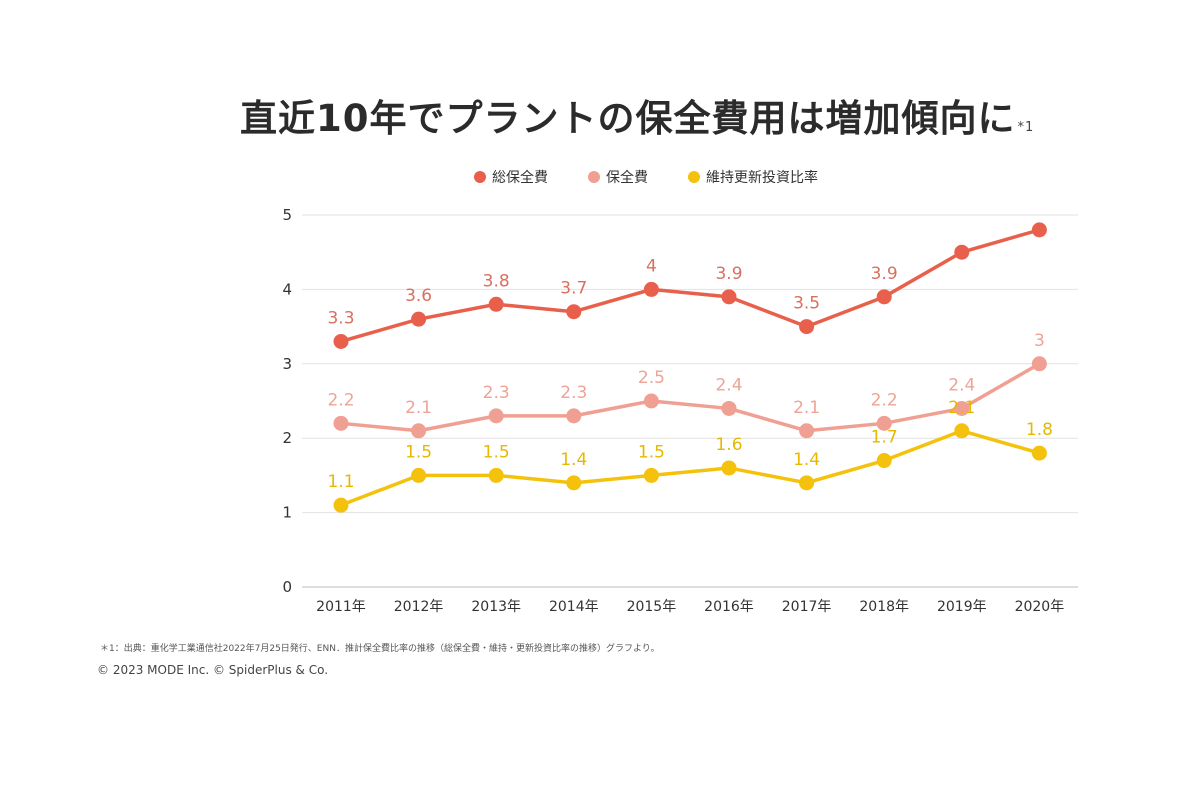  I want to click on x-tick-label: 2013年, so click(496, 607).